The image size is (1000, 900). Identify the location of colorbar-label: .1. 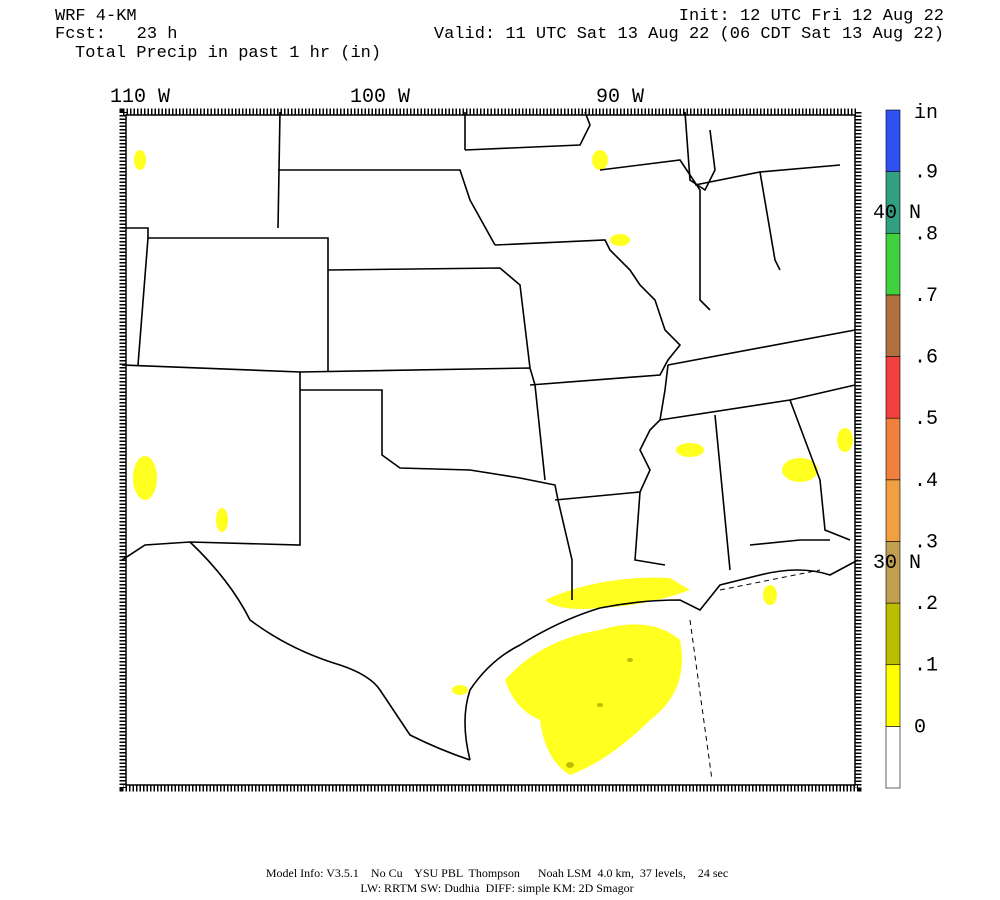
(926, 666).